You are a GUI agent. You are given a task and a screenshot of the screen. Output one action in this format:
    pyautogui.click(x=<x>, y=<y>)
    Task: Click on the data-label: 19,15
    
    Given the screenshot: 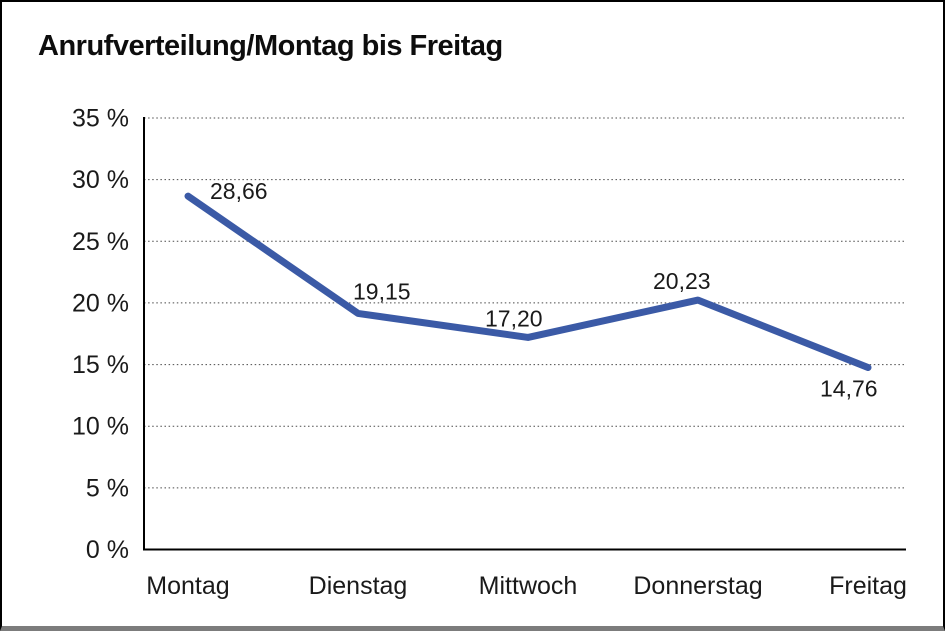 What is the action you would take?
    pyautogui.click(x=382, y=291)
    